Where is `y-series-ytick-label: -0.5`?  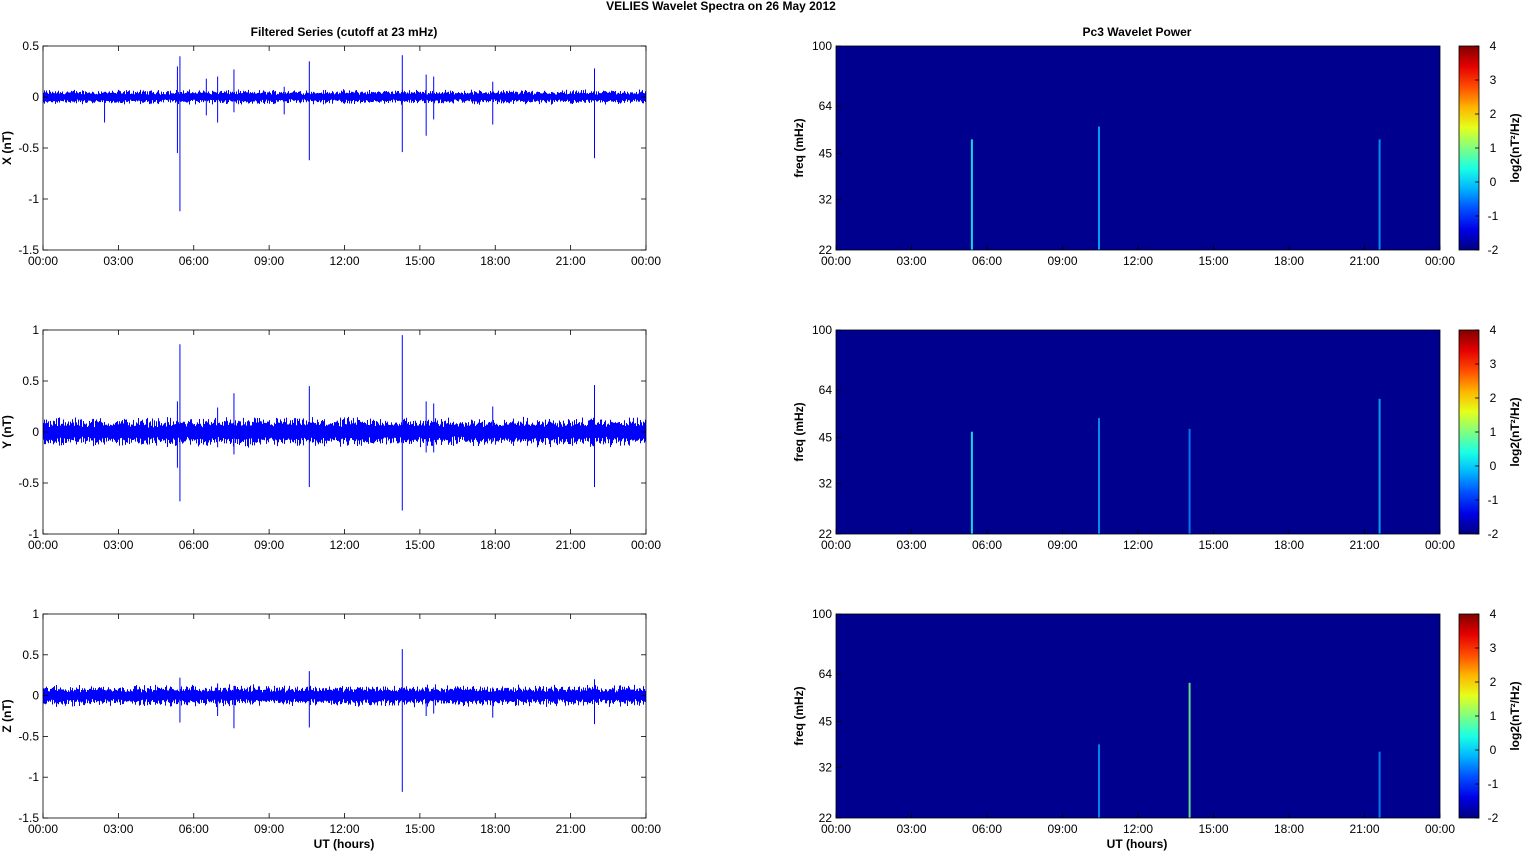
y-series-ytick-label: -0.5 is located at coordinates (28, 483).